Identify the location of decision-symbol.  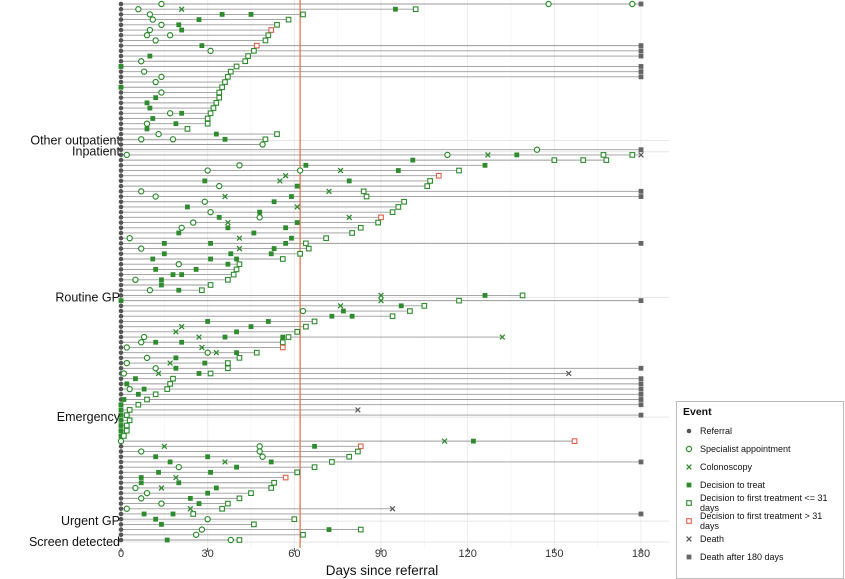
(689, 485).